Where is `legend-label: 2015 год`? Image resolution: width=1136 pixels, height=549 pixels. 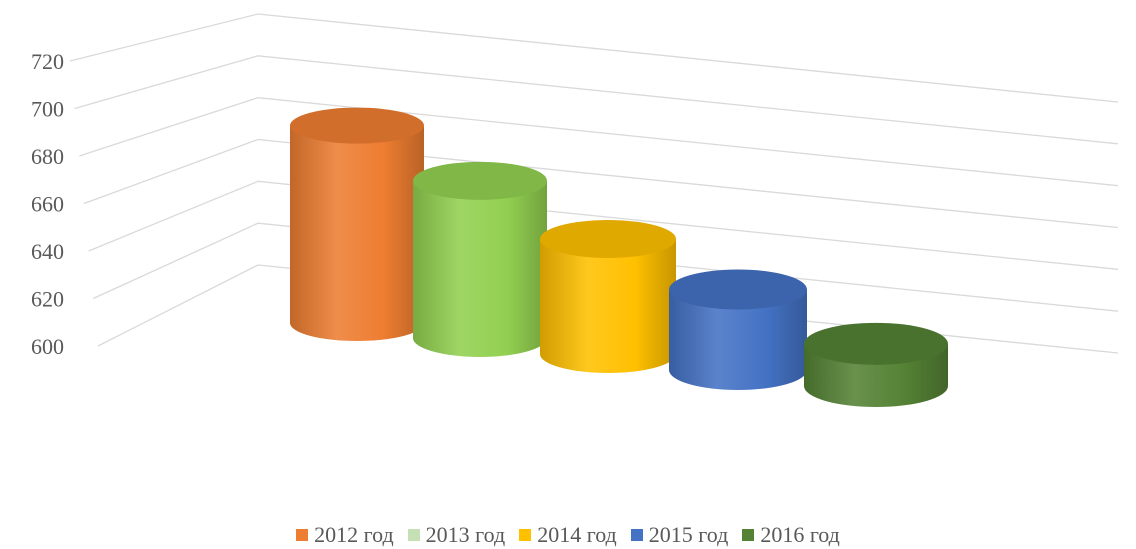
legend-label: 2015 год is located at coordinates (688, 534).